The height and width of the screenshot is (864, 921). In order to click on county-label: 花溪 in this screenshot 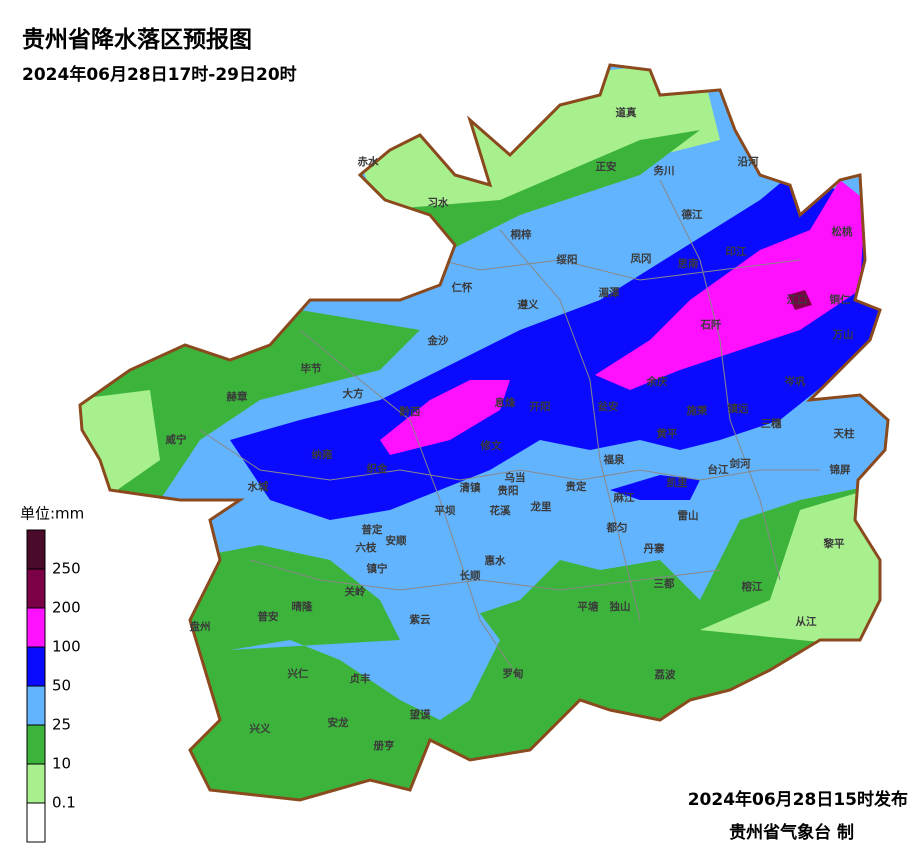, I will do `click(500, 510)`.